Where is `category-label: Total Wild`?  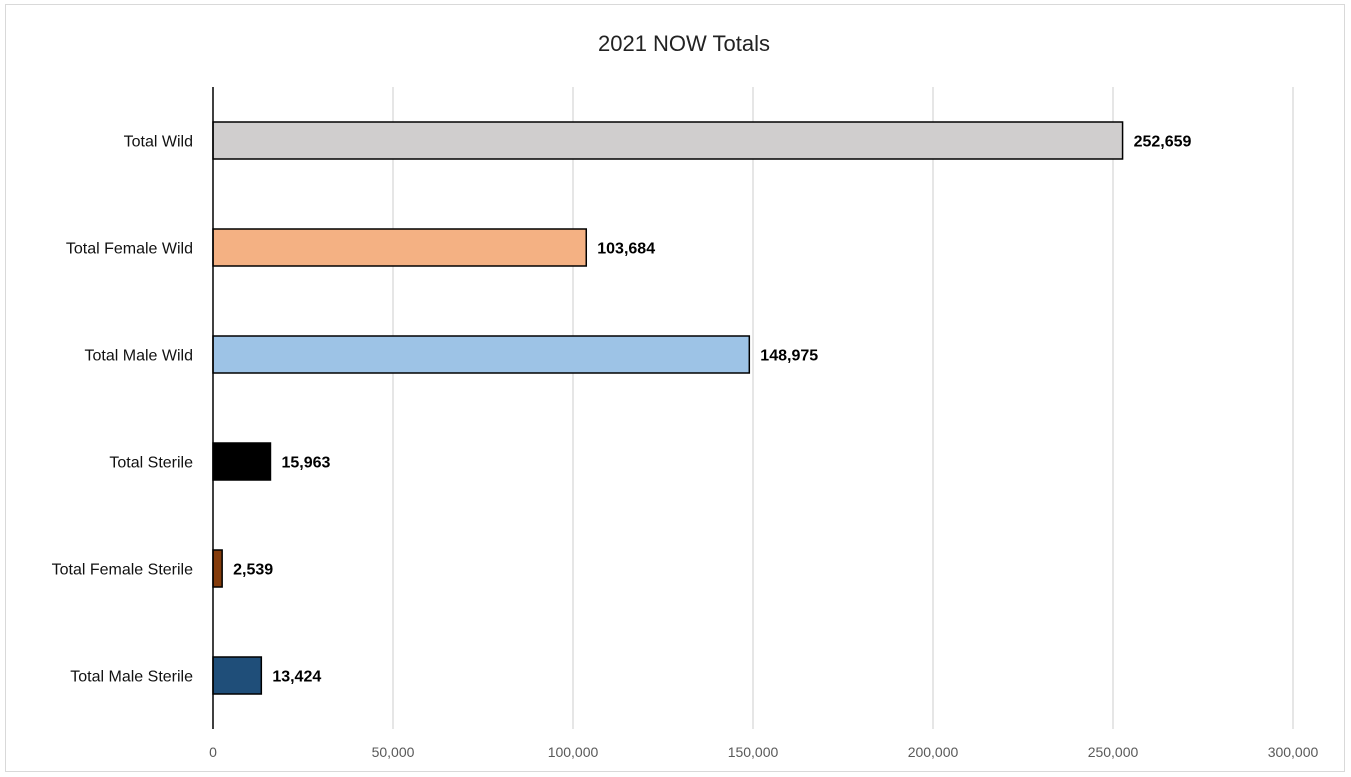 category-label: Total Wild is located at coordinates (158, 142).